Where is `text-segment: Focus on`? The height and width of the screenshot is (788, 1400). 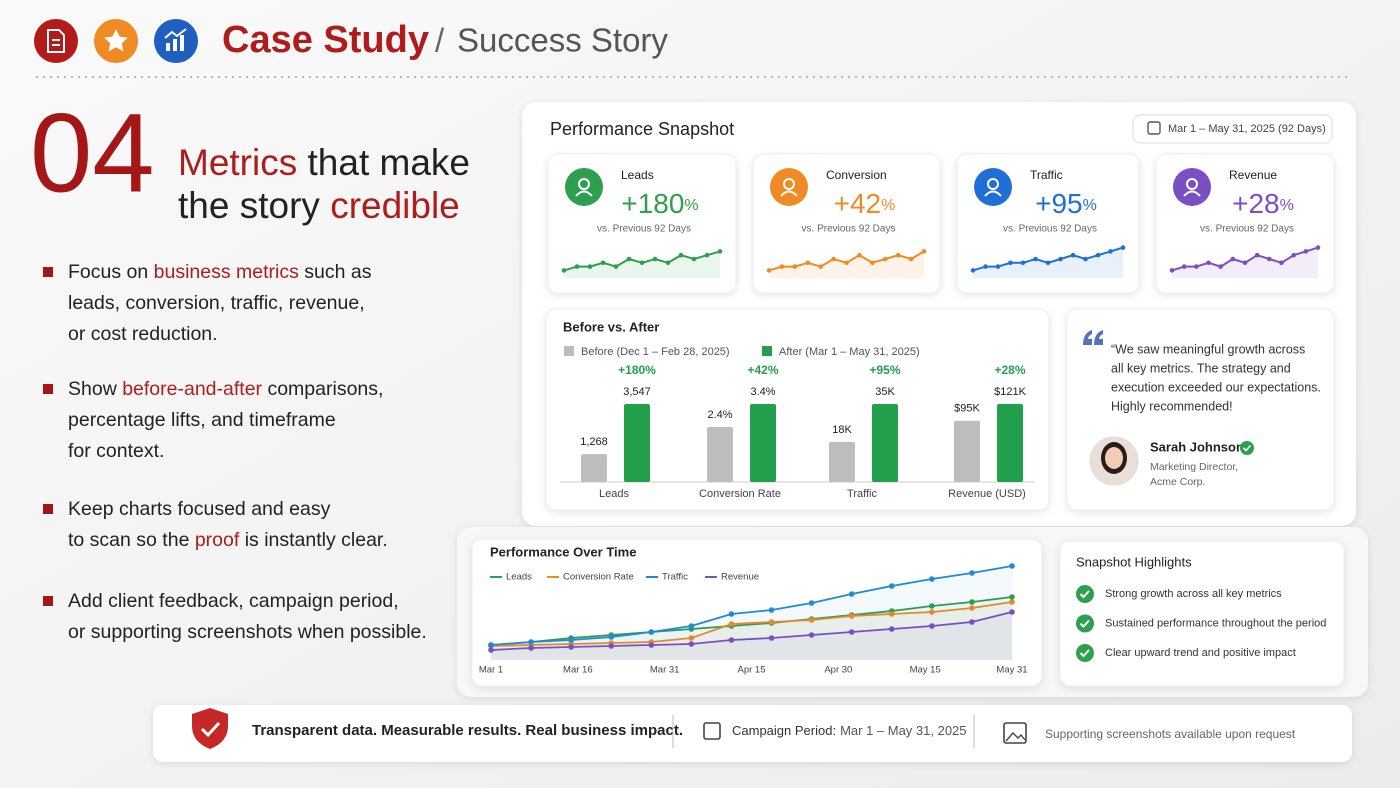 text-segment: Focus on is located at coordinates (111, 272).